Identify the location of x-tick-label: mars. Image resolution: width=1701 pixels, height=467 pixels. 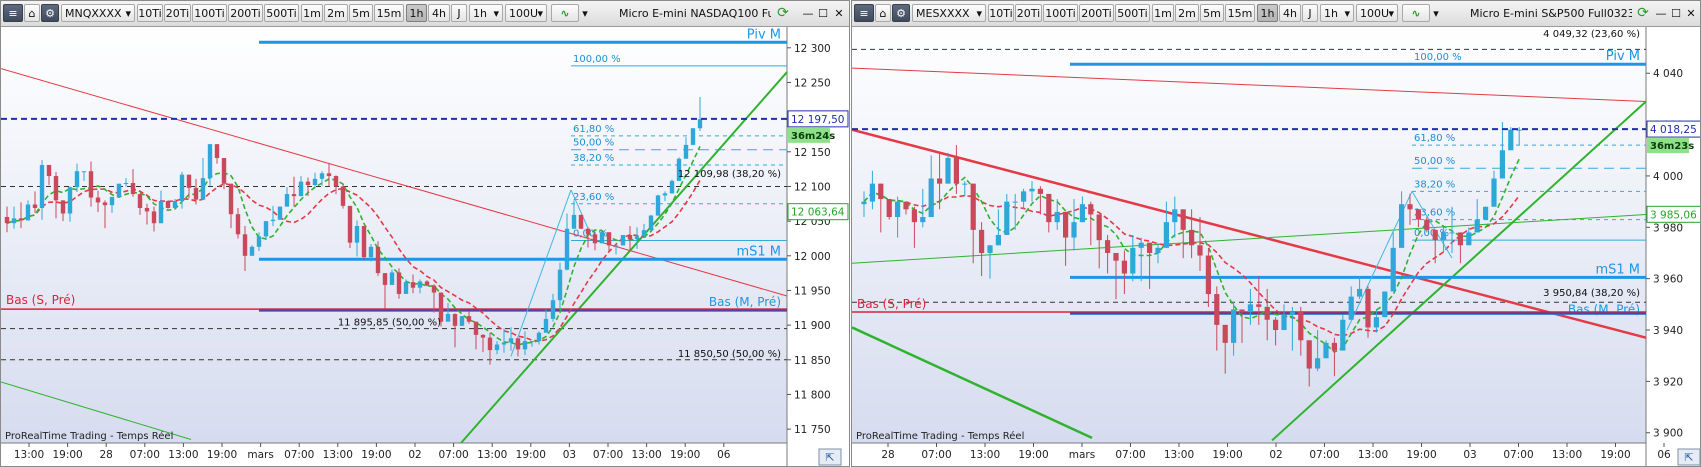
(260, 455).